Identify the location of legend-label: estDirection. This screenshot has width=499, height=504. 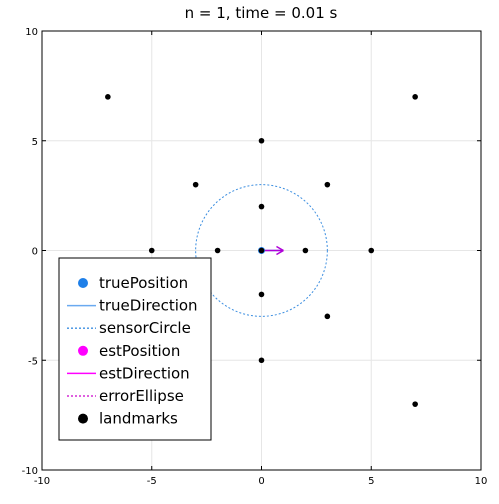
(144, 373).